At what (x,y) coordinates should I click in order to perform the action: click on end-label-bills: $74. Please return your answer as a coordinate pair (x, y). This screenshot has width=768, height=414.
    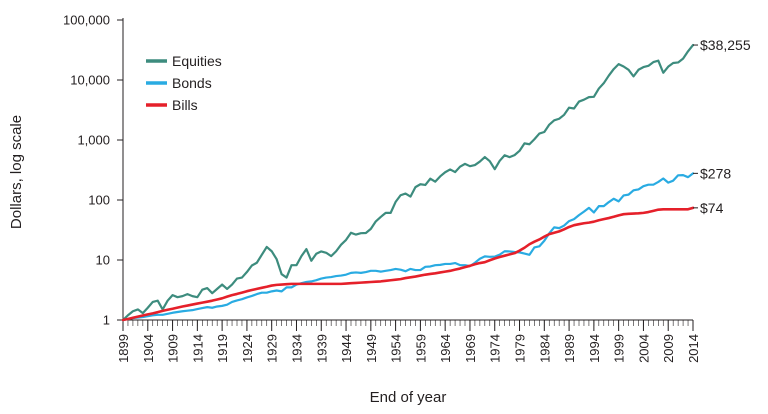
    Looking at the image, I should click on (712, 208).